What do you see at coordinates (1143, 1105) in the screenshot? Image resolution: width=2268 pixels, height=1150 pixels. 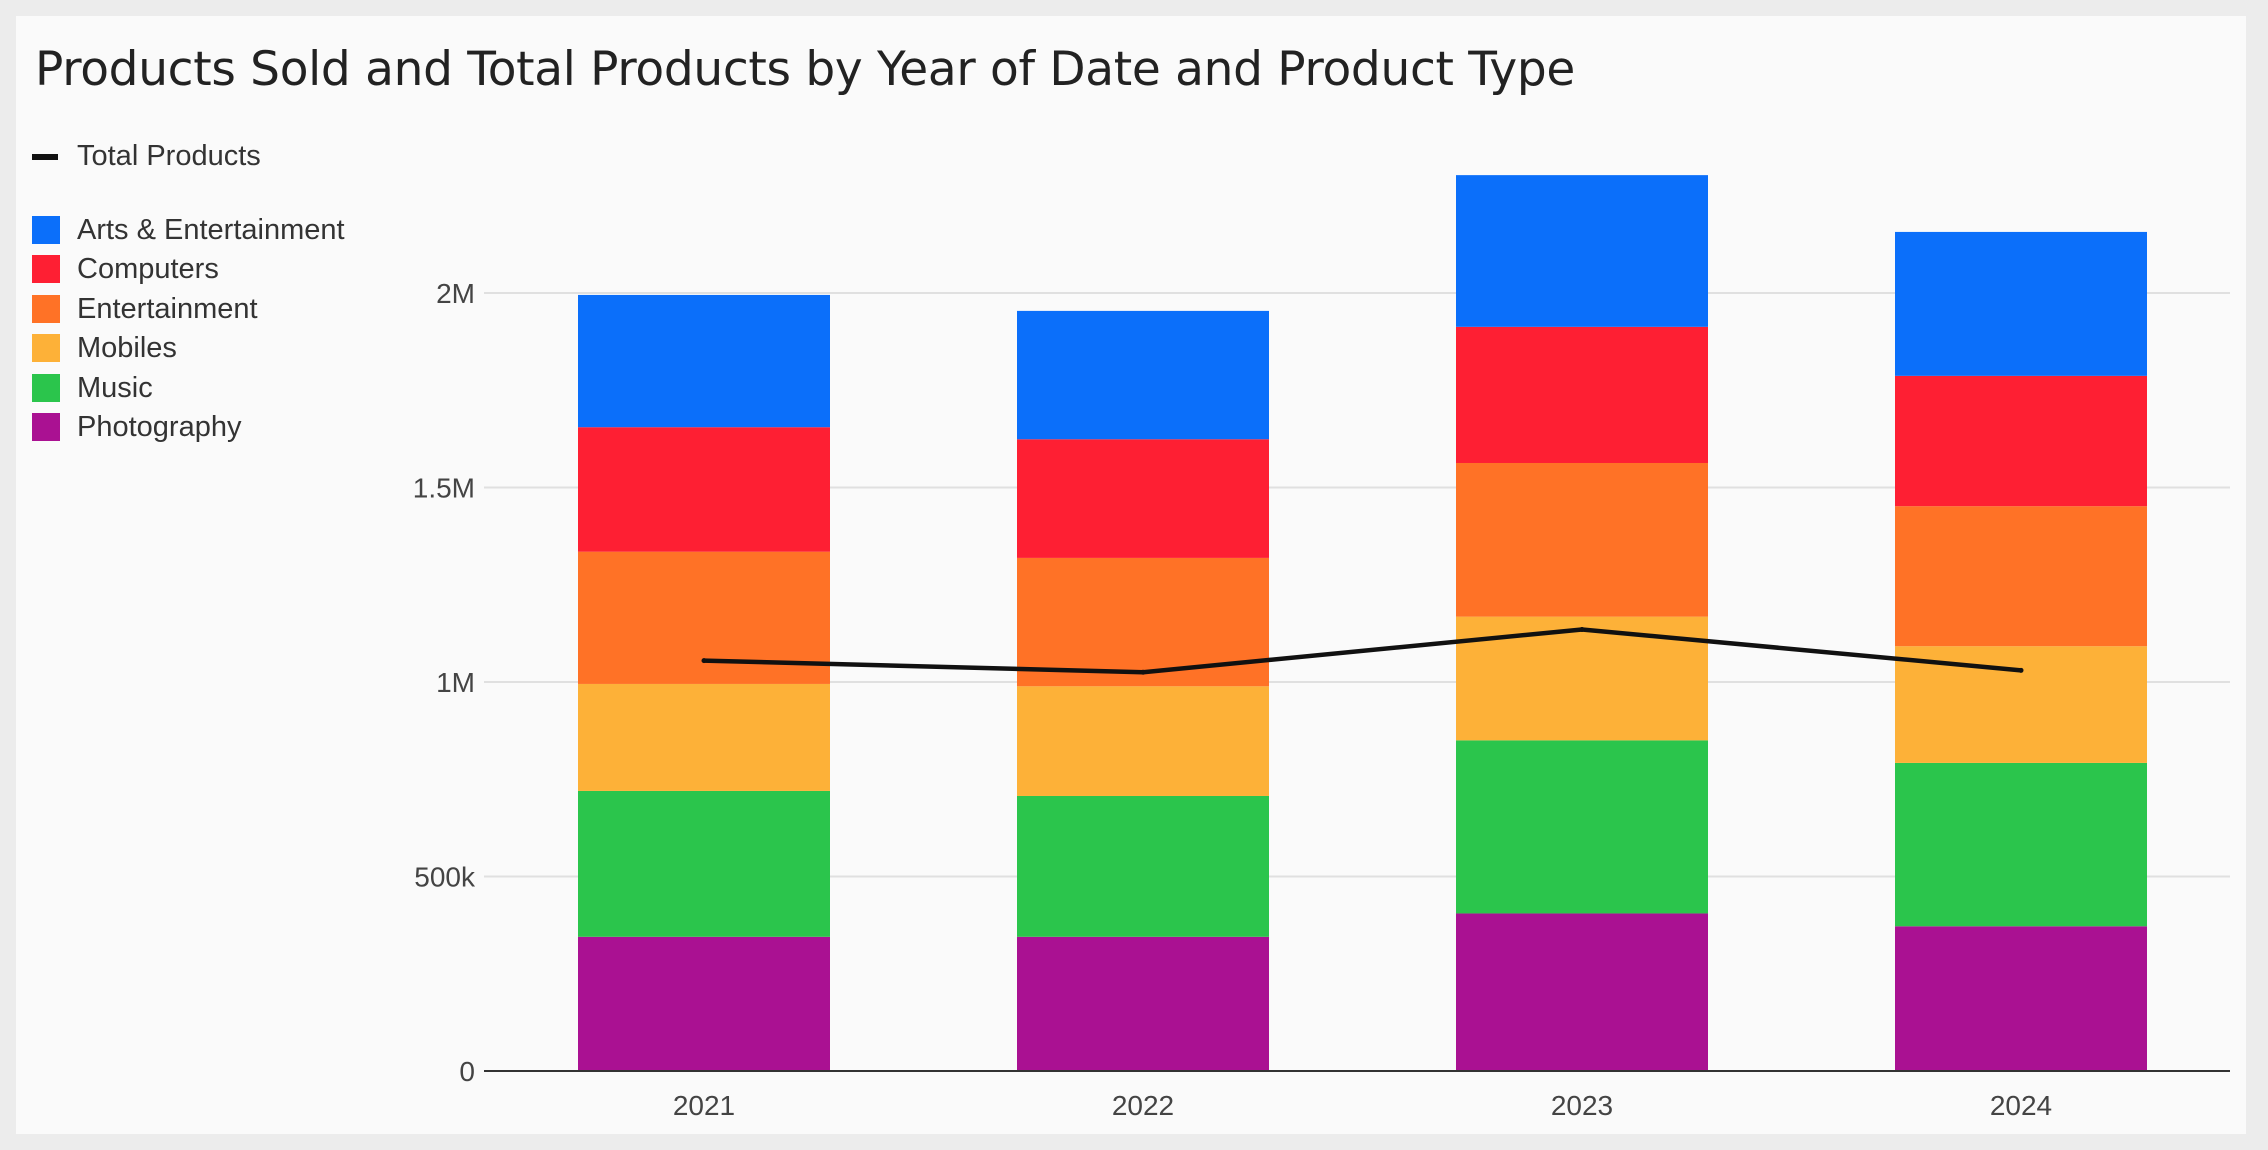 I see `x-tick-label: 2022` at bounding box center [1143, 1105].